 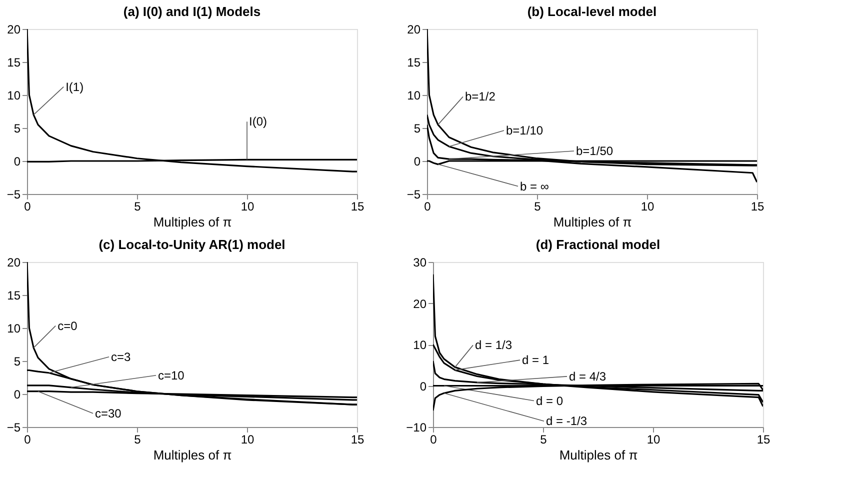 What do you see at coordinates (420, 263) in the screenshot?
I see `y-tick-label: 30` at bounding box center [420, 263].